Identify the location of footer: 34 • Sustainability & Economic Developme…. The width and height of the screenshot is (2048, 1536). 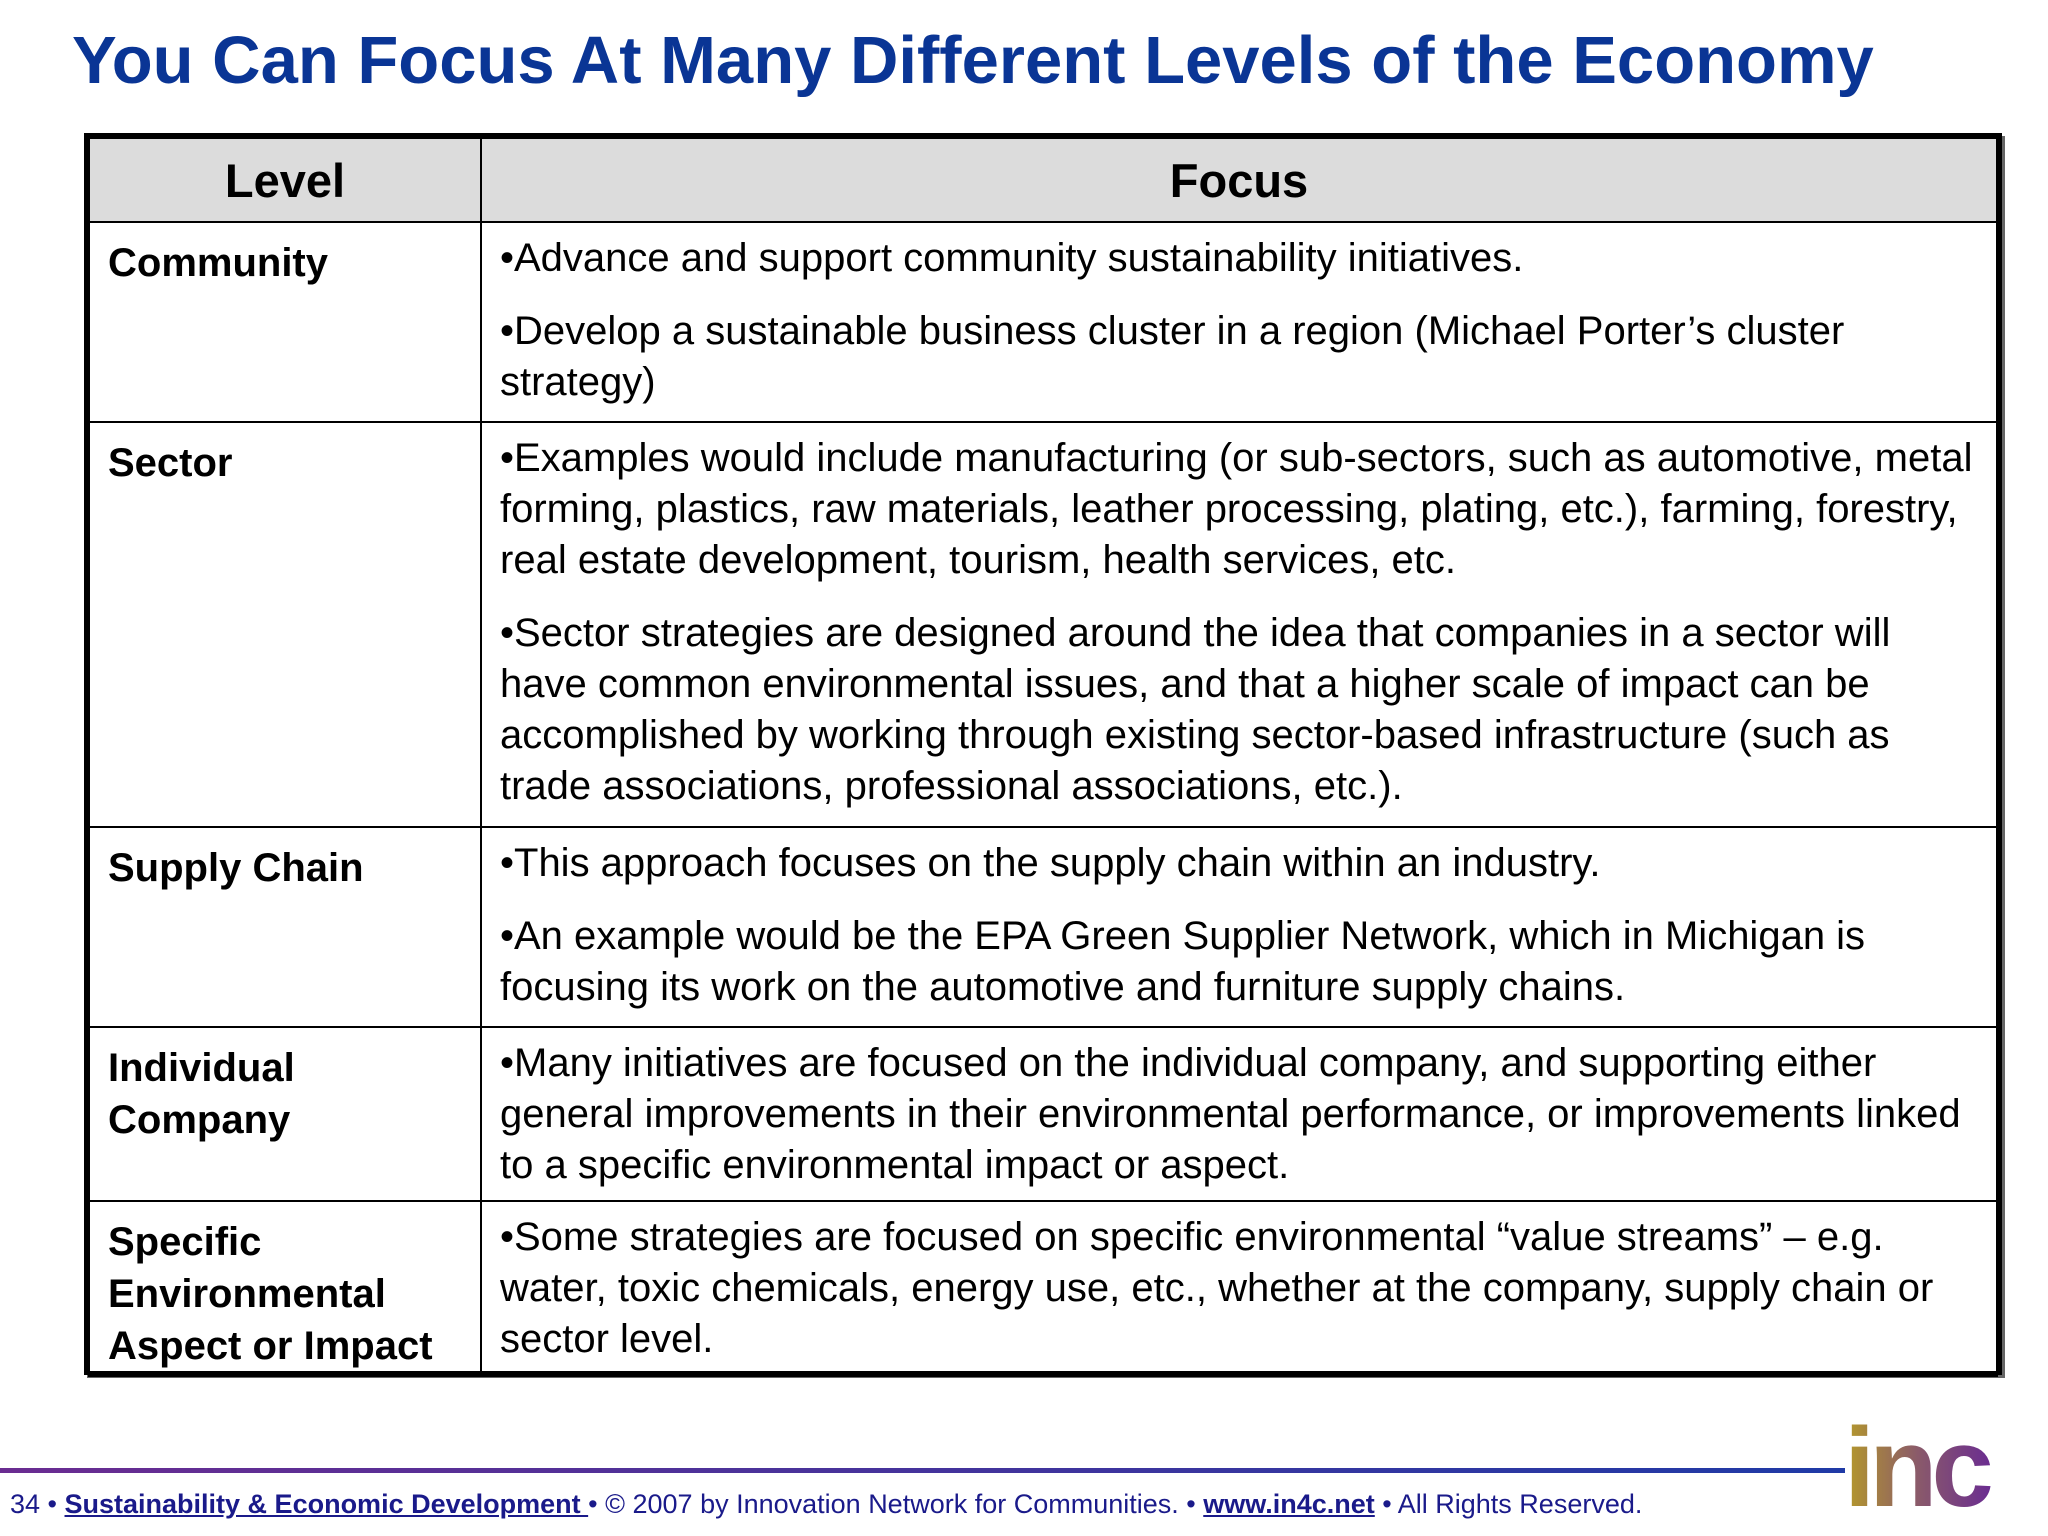
(826, 1504).